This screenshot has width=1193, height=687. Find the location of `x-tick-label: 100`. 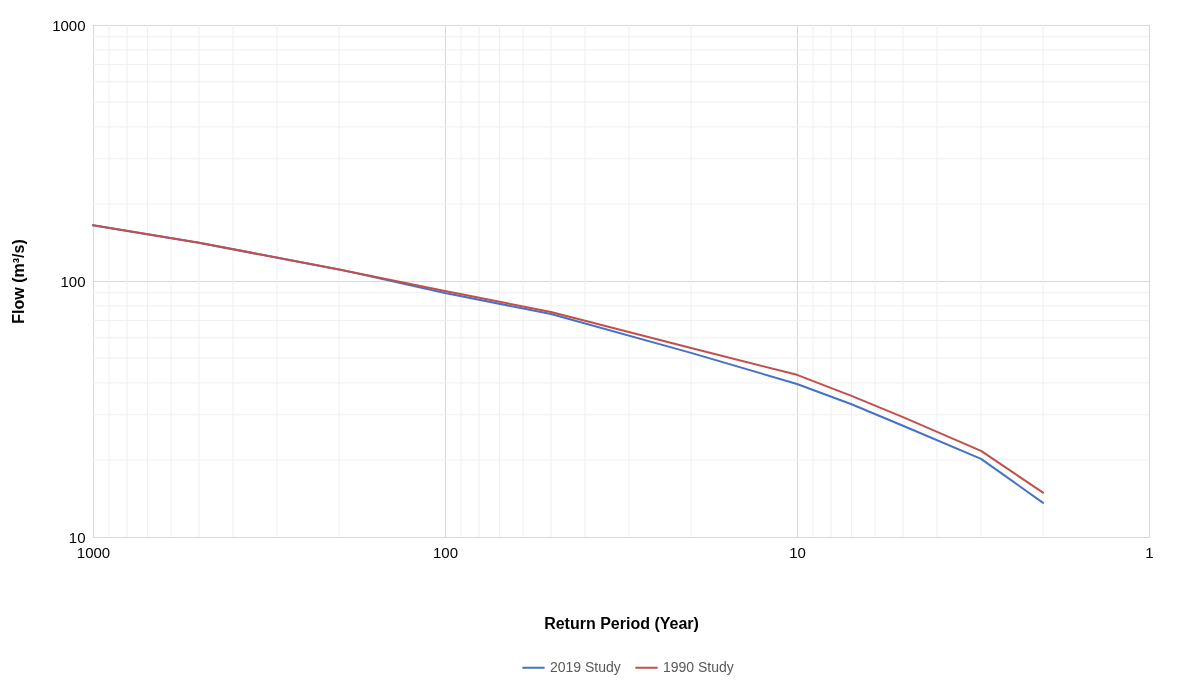

x-tick-label: 100 is located at coordinates (445, 552).